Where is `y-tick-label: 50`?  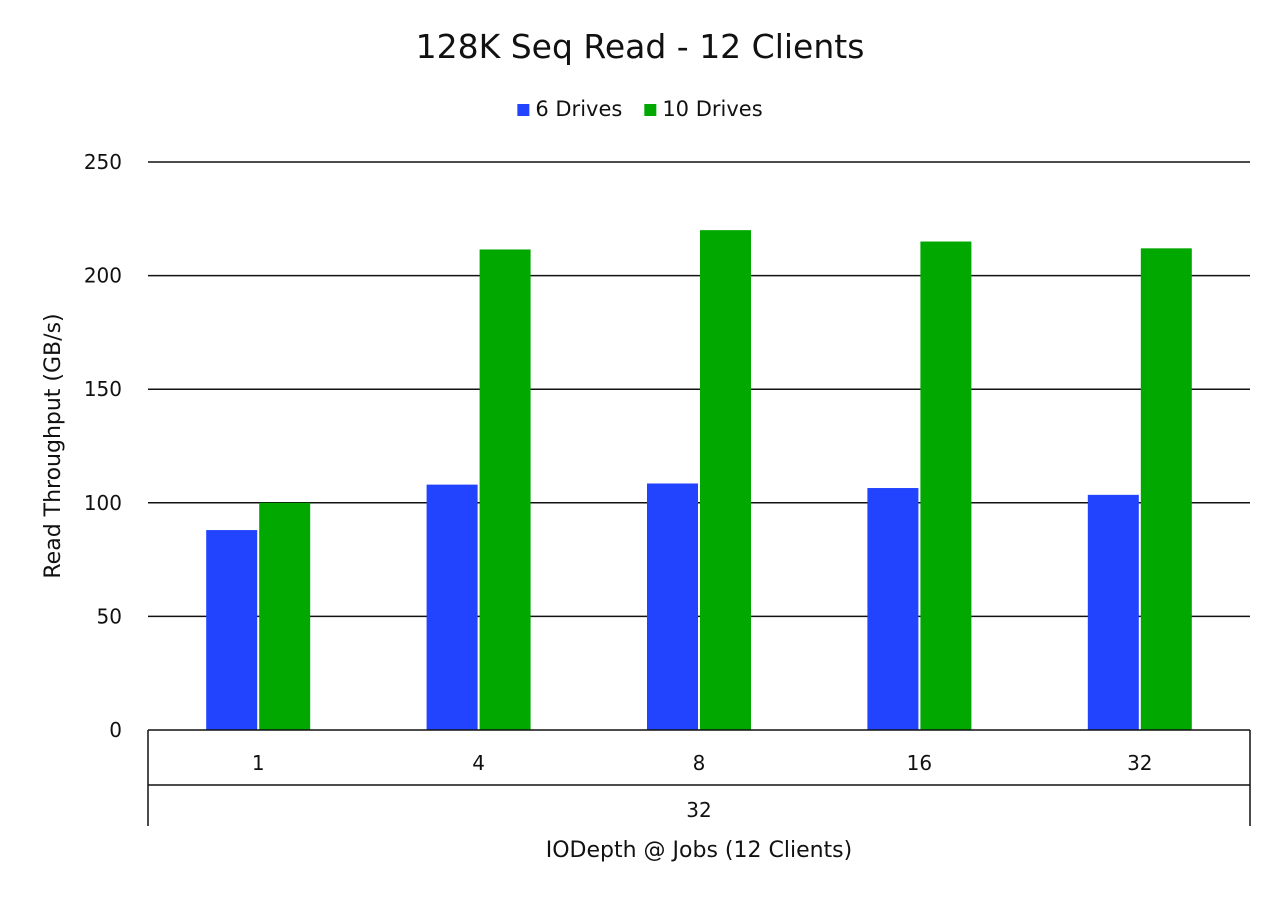 y-tick-label: 50 is located at coordinates (109, 616).